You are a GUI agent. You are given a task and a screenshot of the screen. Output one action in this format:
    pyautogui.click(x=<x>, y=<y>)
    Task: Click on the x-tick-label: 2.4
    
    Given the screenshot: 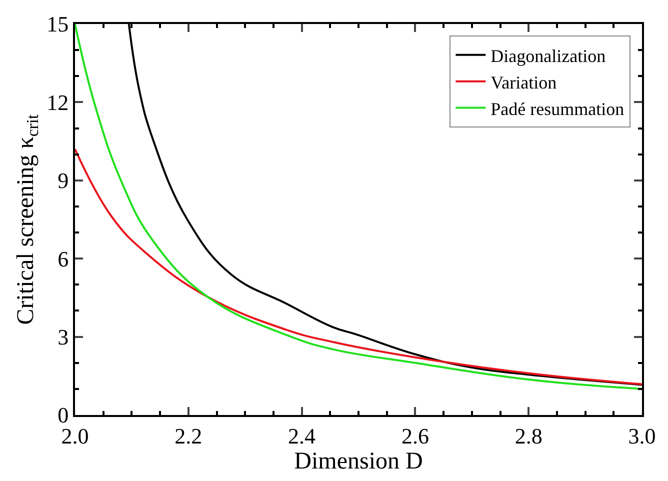 What is the action you would take?
    pyautogui.click(x=302, y=435)
    